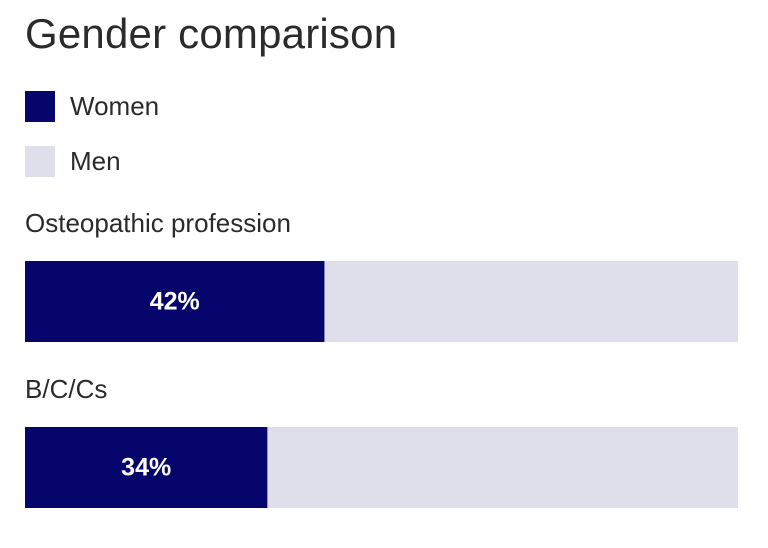  What do you see at coordinates (40, 106) in the screenshot?
I see `legend-swatch-women` at bounding box center [40, 106].